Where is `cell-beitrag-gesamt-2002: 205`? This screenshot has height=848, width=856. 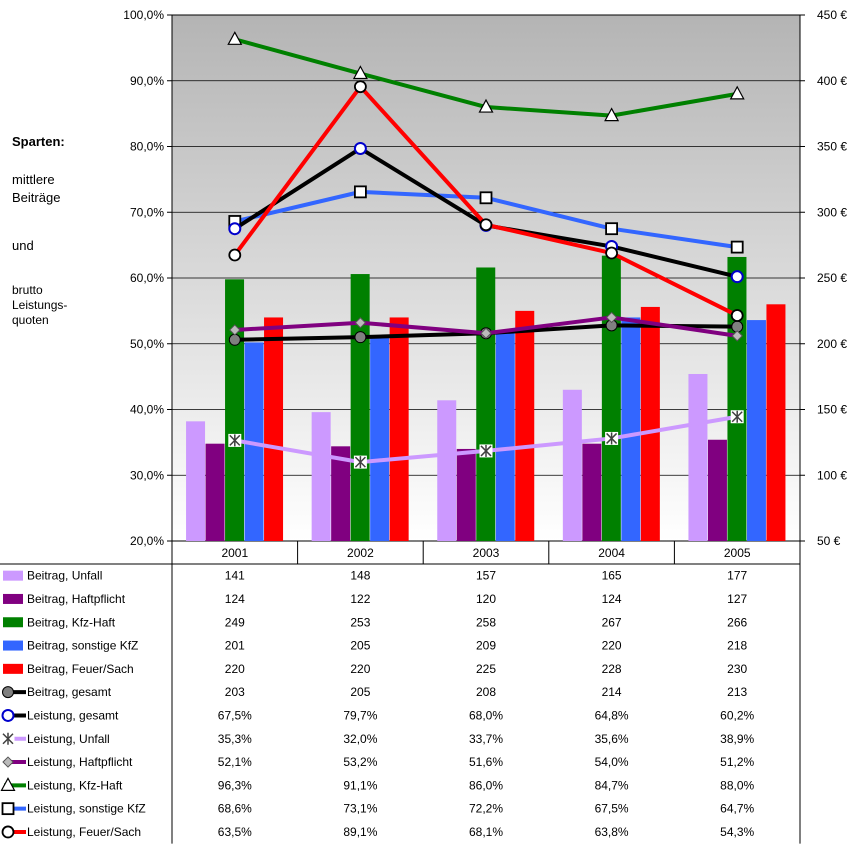
cell-beitrag-gesamt-2002: 205 is located at coordinates (360, 692).